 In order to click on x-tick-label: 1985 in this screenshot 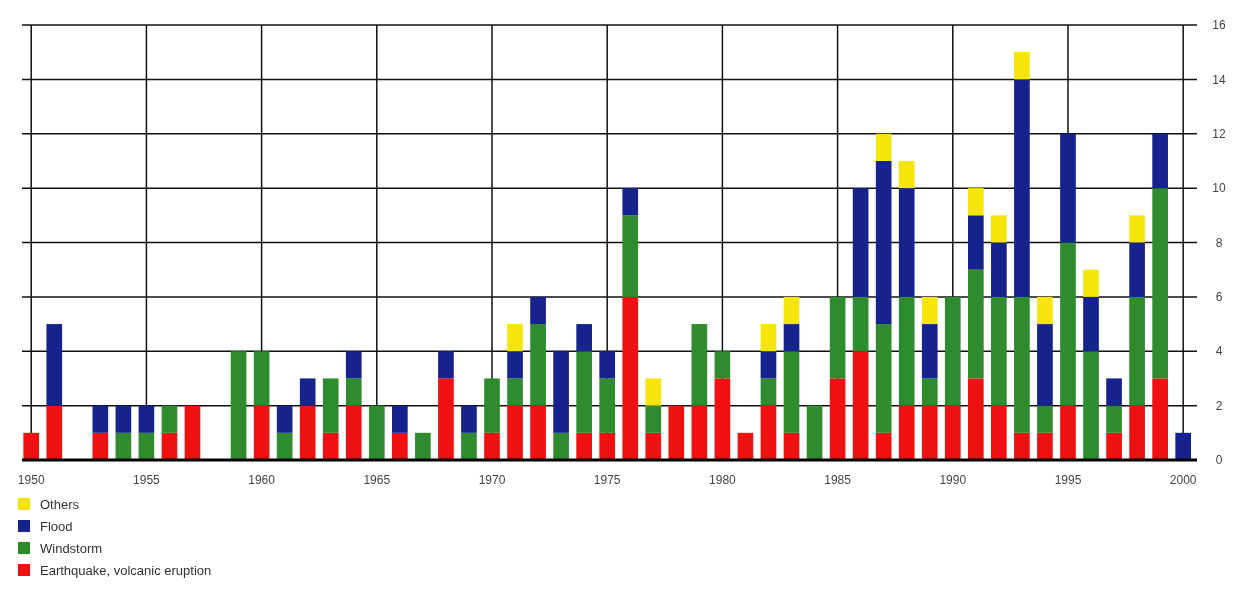, I will do `click(838, 480)`.